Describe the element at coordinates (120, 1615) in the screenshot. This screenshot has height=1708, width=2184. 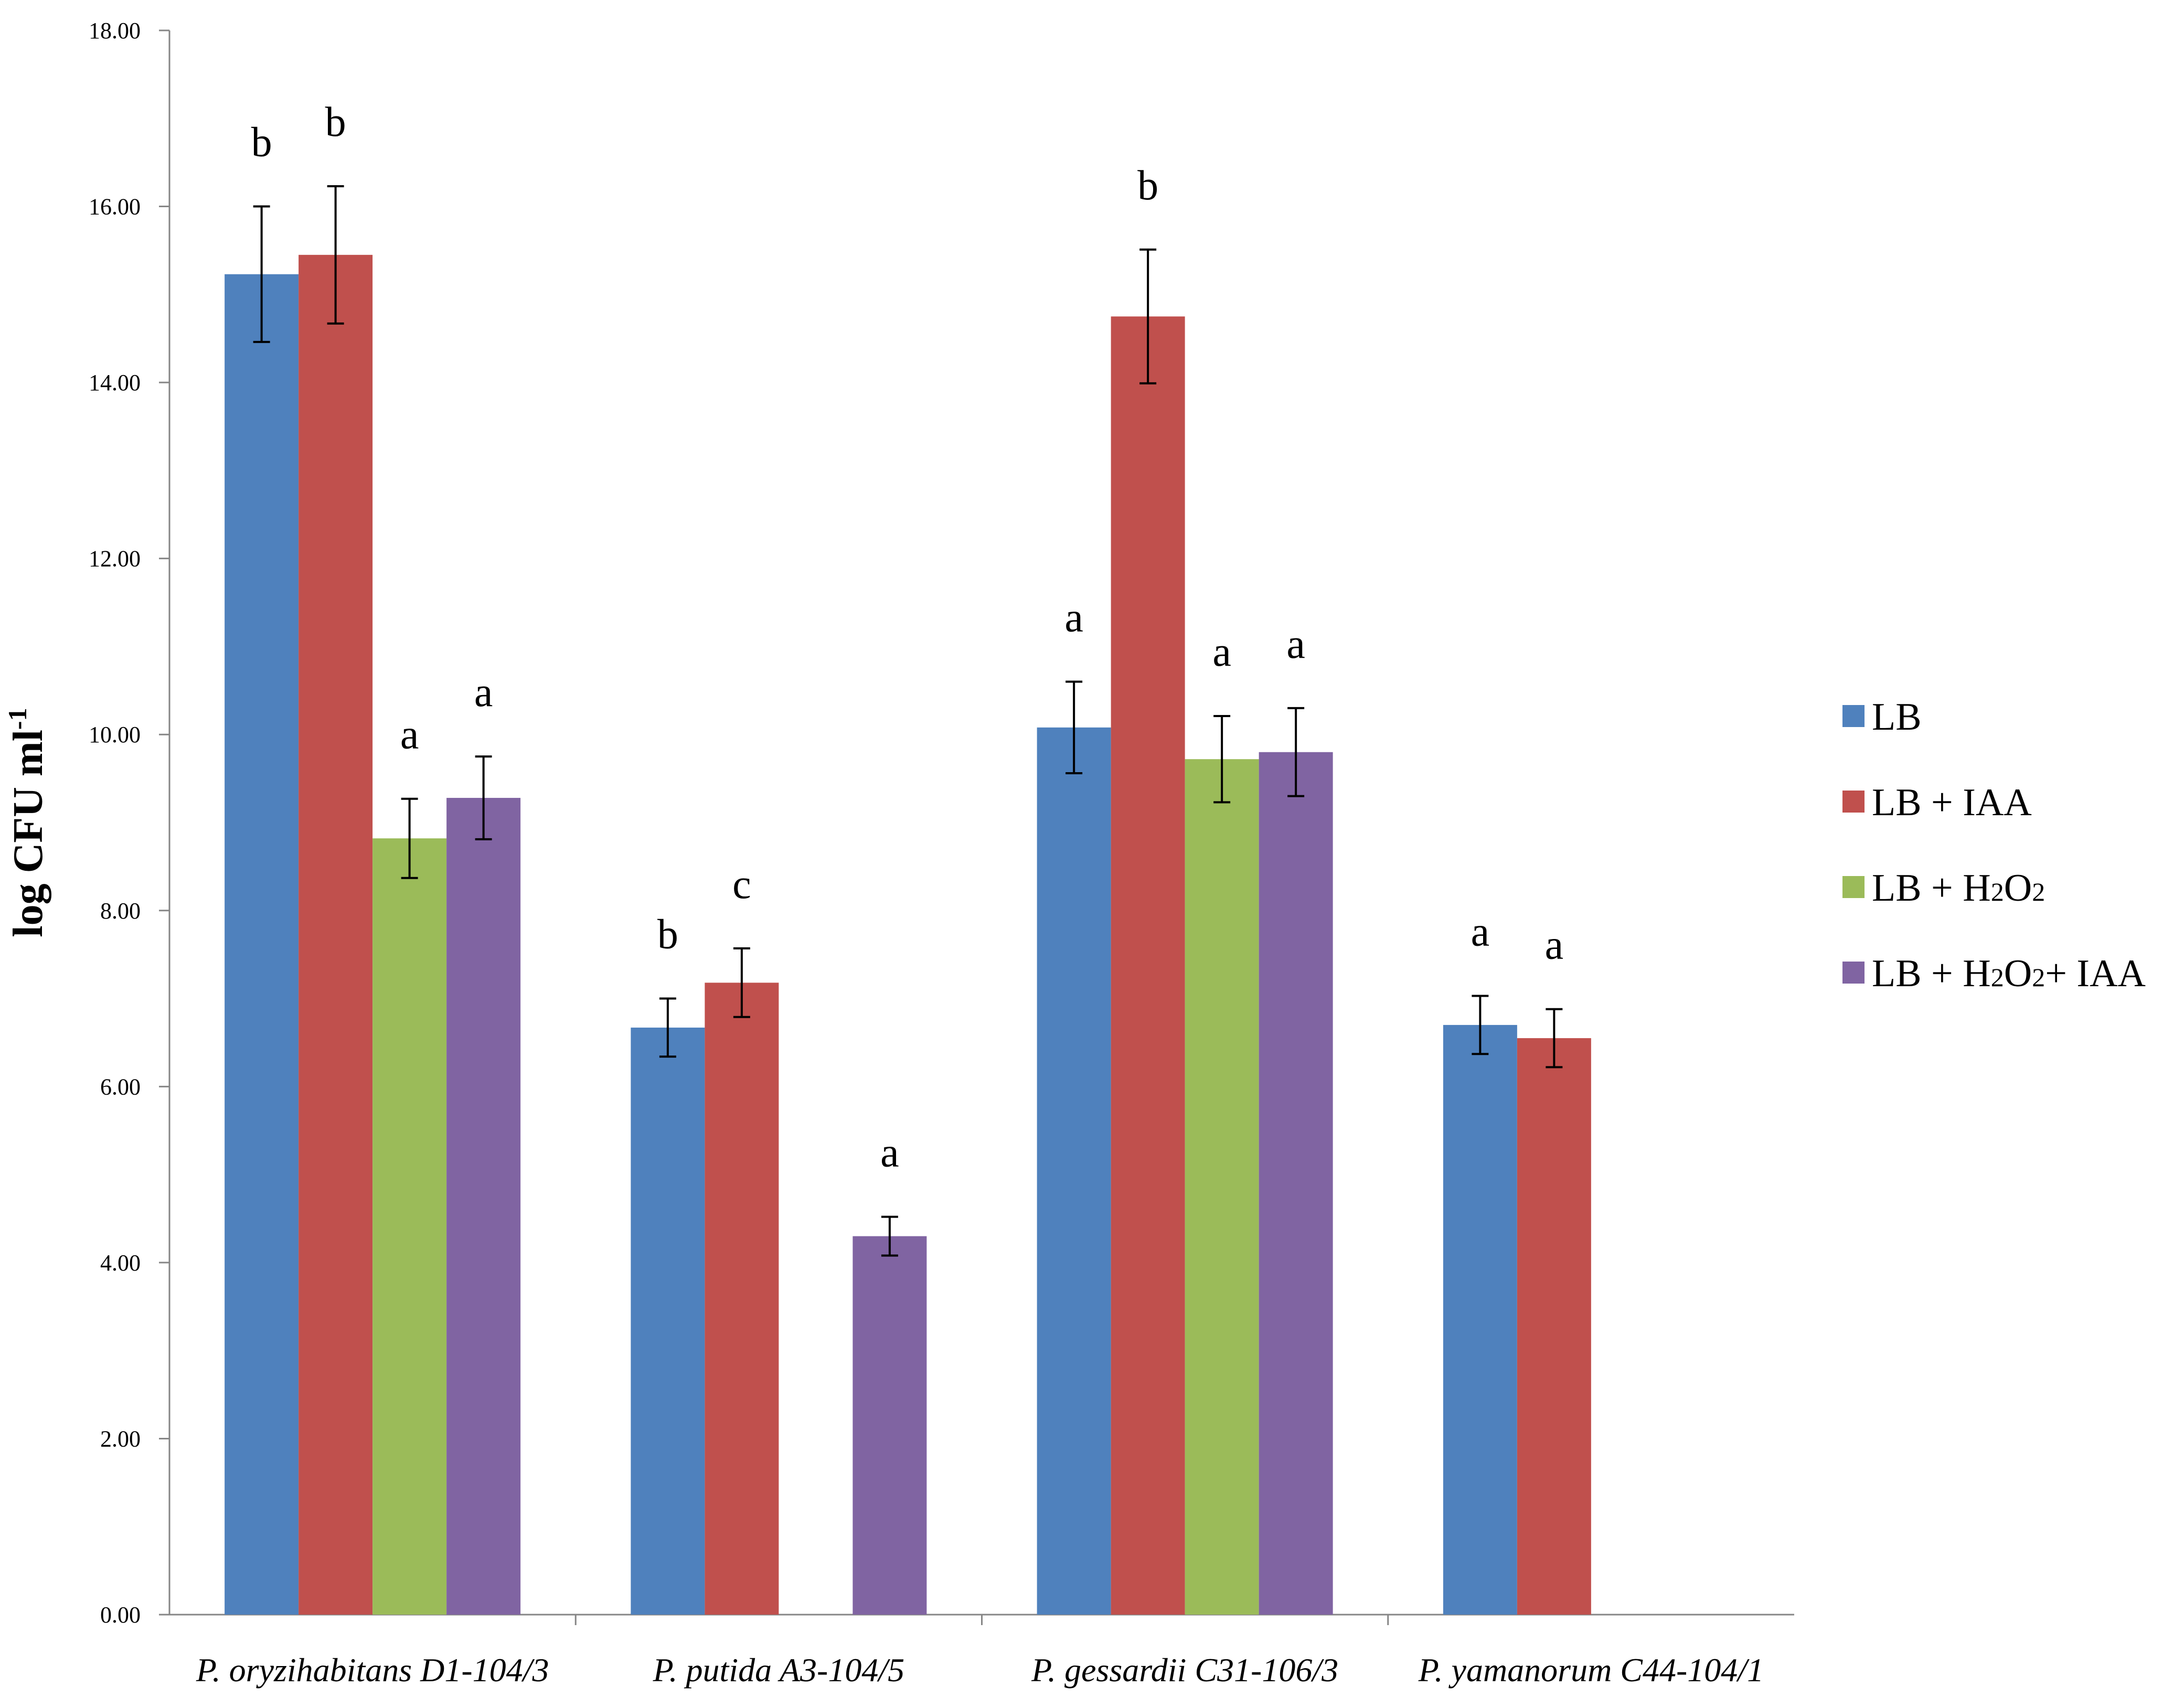
I see `y-tick-label: 0.00` at that location.